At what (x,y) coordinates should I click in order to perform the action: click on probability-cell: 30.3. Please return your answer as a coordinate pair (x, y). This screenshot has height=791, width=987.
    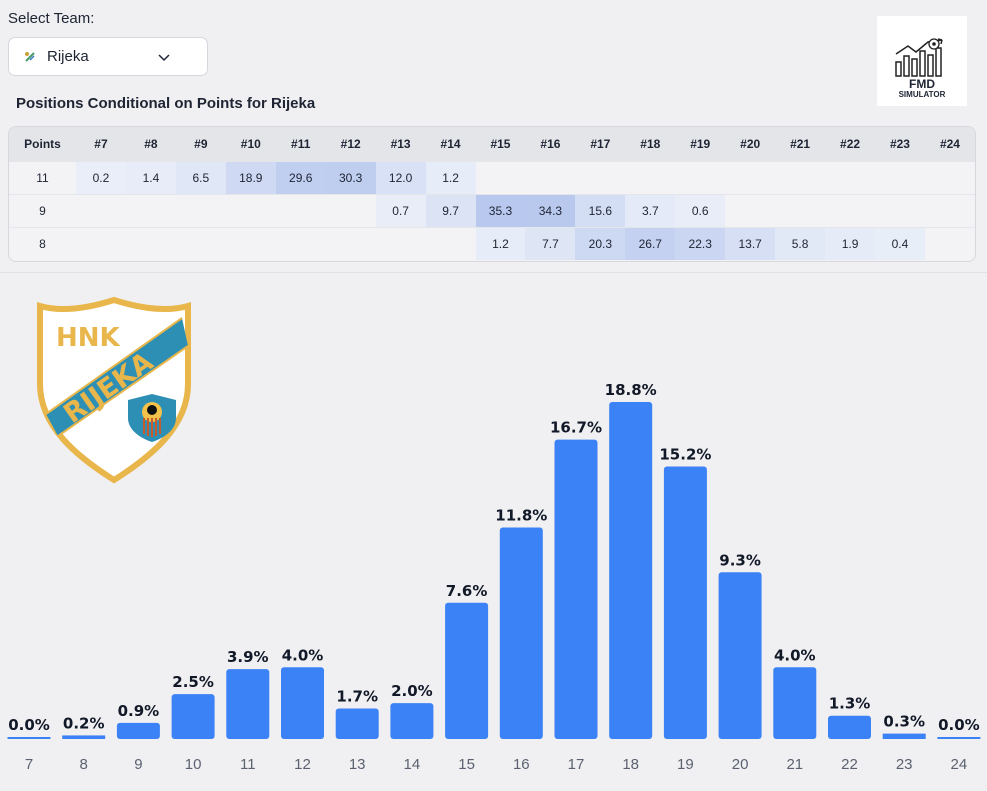
    Looking at the image, I should click on (350, 177).